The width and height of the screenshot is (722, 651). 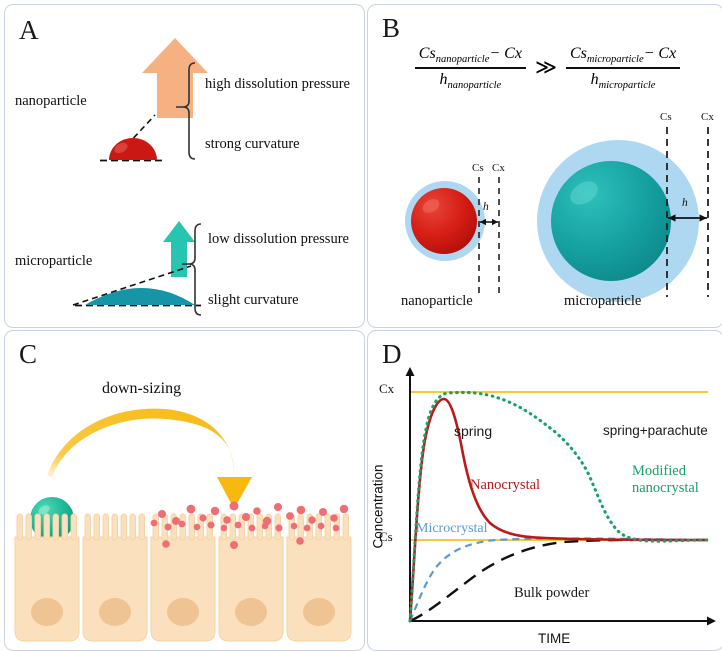 I want to click on micro-dissolution-arrow, so click(x=179, y=249).